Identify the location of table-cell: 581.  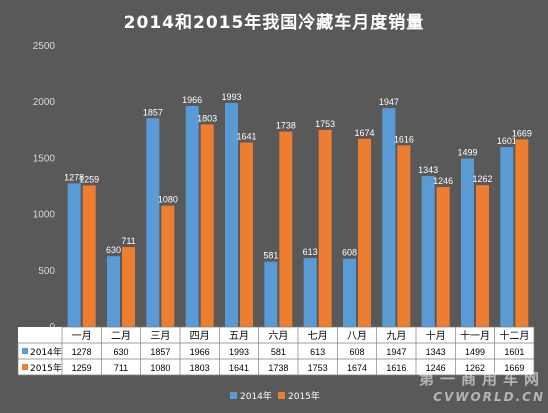
(278, 352).